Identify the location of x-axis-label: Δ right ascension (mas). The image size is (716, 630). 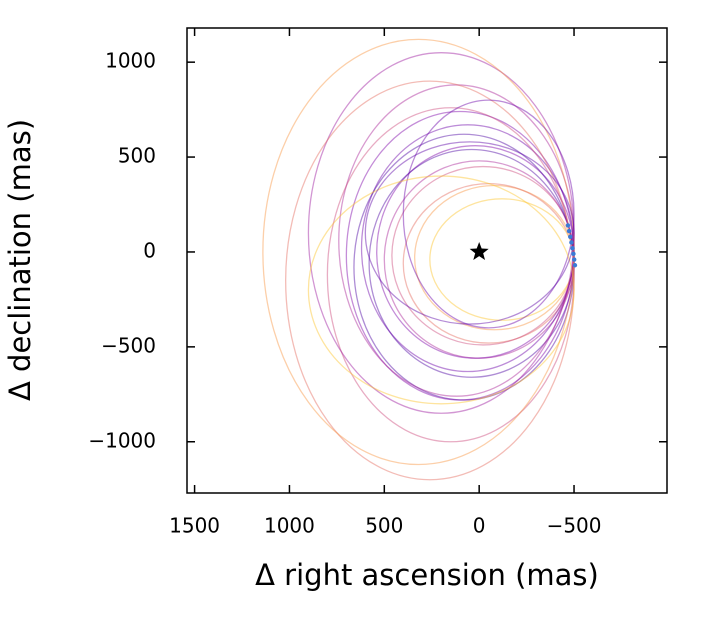
(427, 575).